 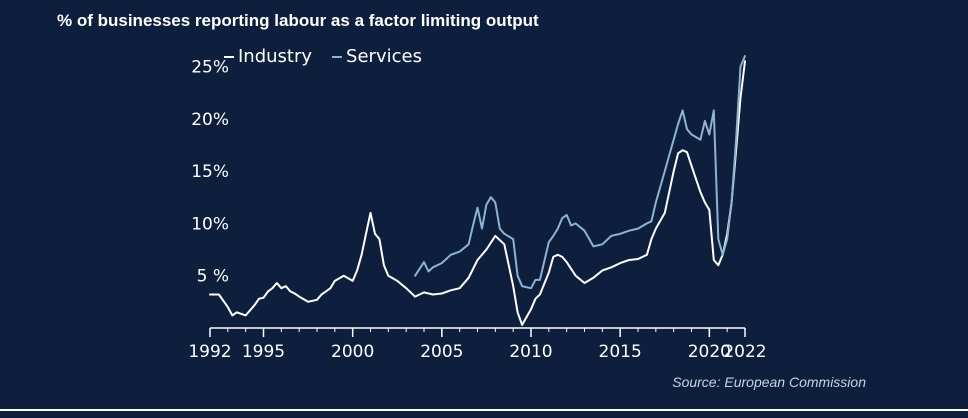 What do you see at coordinates (384, 56) in the screenshot?
I see `legend-label-services: Services` at bounding box center [384, 56].